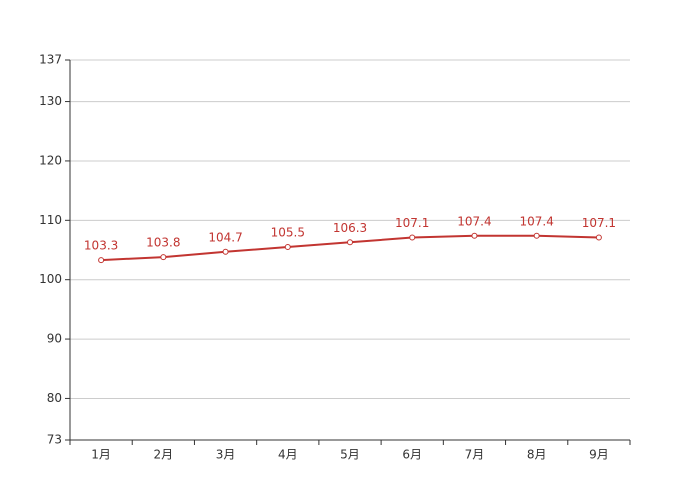  What do you see at coordinates (50, 101) in the screenshot?
I see `y-tick-label: 130` at bounding box center [50, 101].